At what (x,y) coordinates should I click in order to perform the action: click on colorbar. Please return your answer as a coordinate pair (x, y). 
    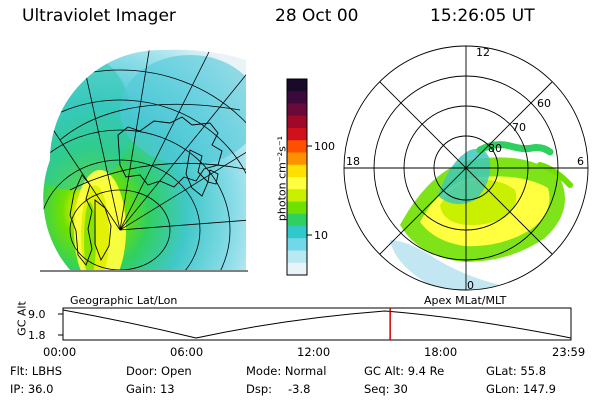
    Looking at the image, I should click on (297, 177).